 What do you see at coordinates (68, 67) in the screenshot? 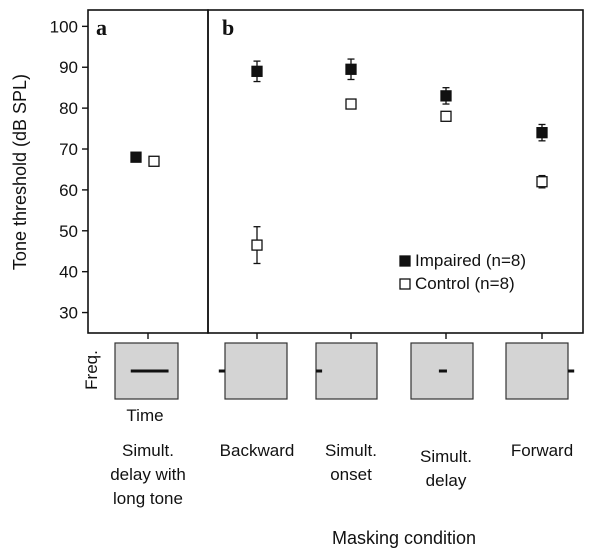
I see `y-tick-label: 90` at bounding box center [68, 67].